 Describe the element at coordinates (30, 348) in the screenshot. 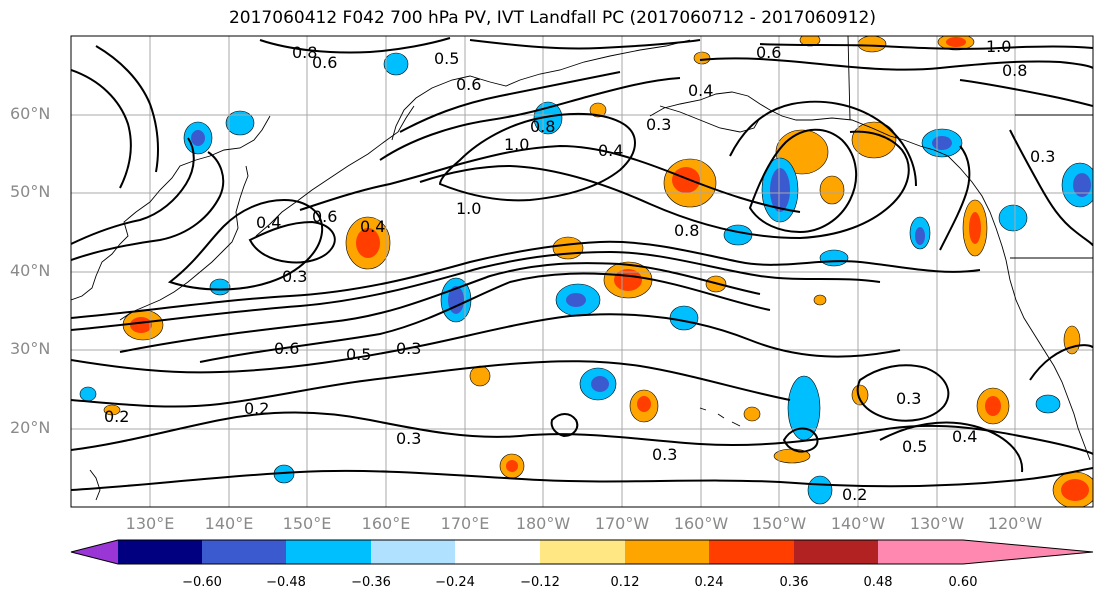

I see `lat-label-30n: 30°N` at that location.